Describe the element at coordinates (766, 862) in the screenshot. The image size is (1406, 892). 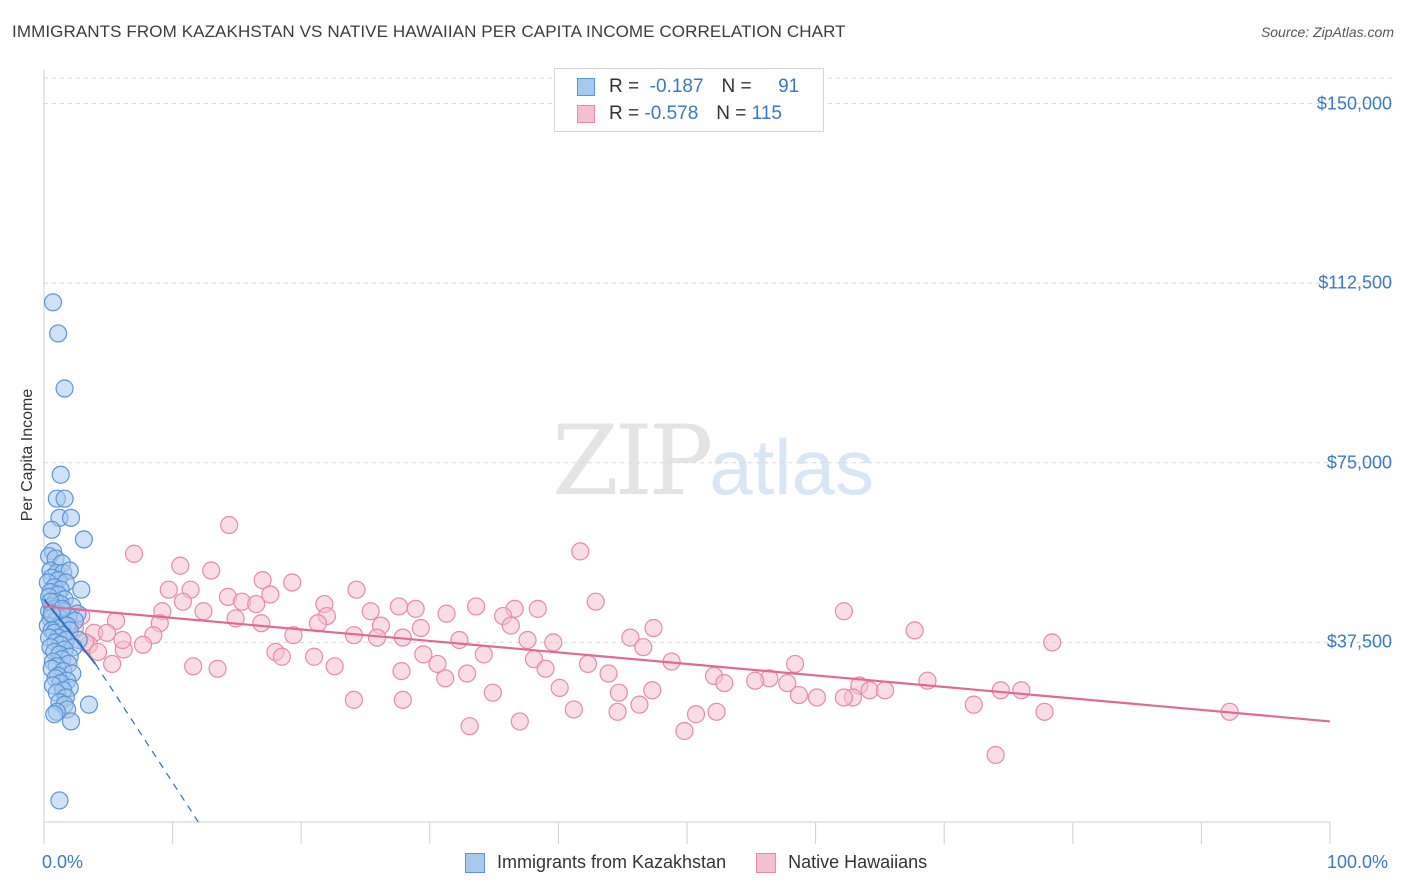
I see `pink-legend-swatch` at that location.